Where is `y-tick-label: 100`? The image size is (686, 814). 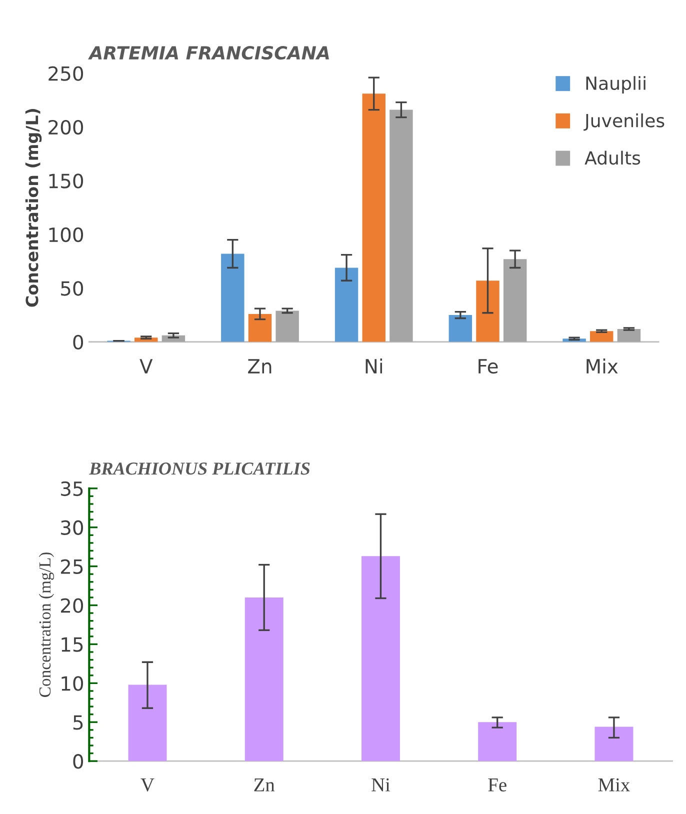
y-tick-label: 100 is located at coordinates (66, 234).